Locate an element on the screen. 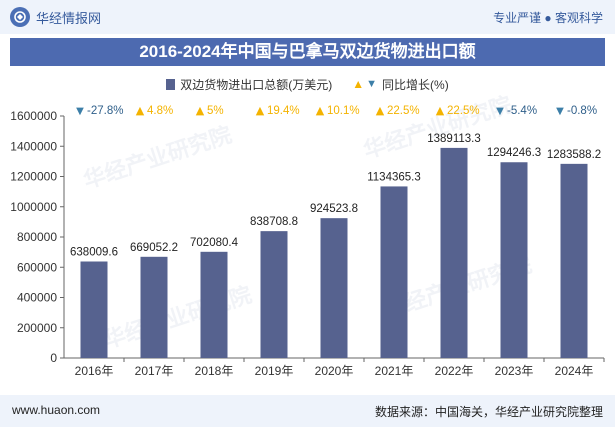 Image resolution: width=615 pixels, height=427 pixels. x-tick-label: 2022年 is located at coordinates (454, 371).